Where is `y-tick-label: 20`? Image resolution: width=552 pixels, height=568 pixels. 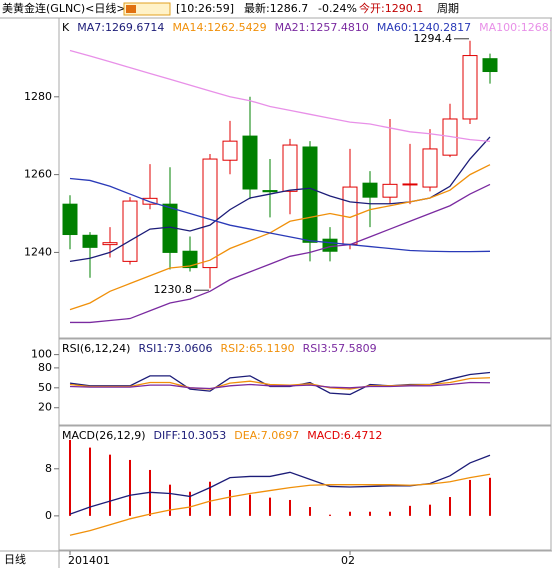 y-tick-label: 20 is located at coordinates (45, 407).